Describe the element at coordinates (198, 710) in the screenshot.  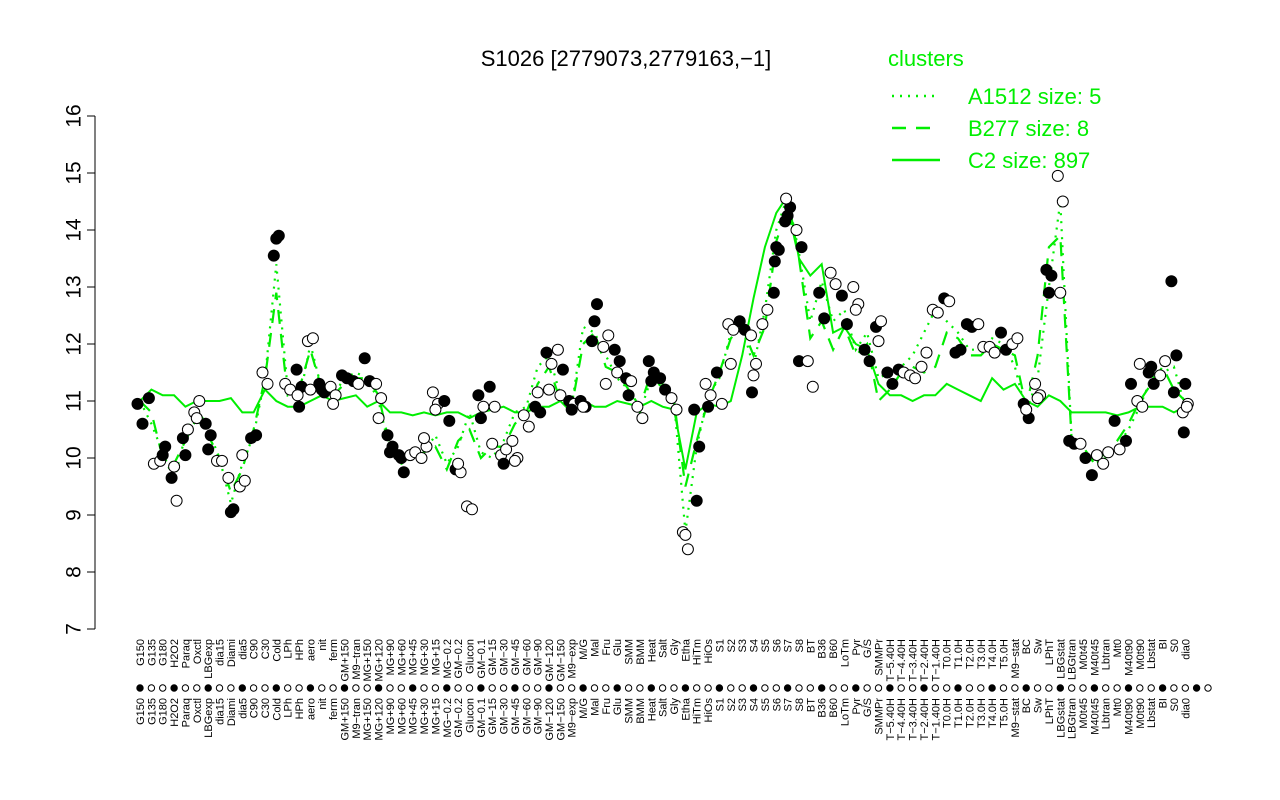
I see `x-tick-label-lower: Oxctl` at that location.